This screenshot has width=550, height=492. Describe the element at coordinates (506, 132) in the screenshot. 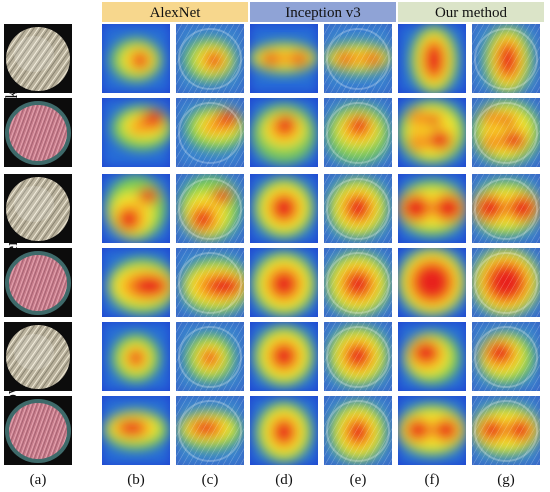

I see `tile-r2-overlay-g` at that location.